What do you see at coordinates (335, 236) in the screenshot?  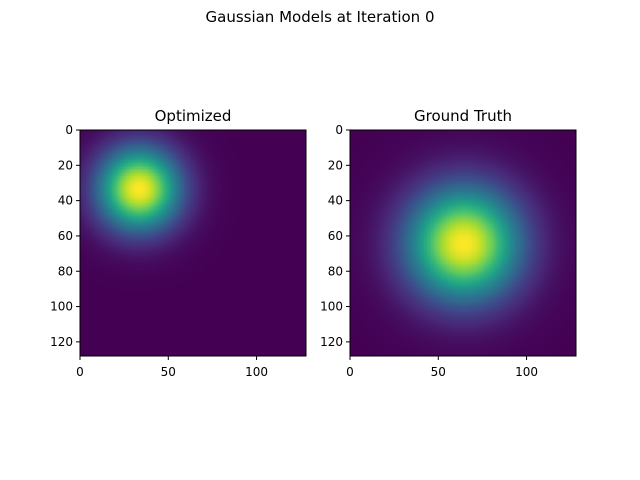 I see `y-tick-label-ground-truth: 60` at bounding box center [335, 236].